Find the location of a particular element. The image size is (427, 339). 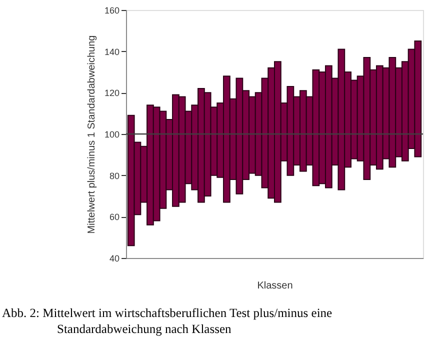

y-tick-label: 40 is located at coordinates (114, 259).